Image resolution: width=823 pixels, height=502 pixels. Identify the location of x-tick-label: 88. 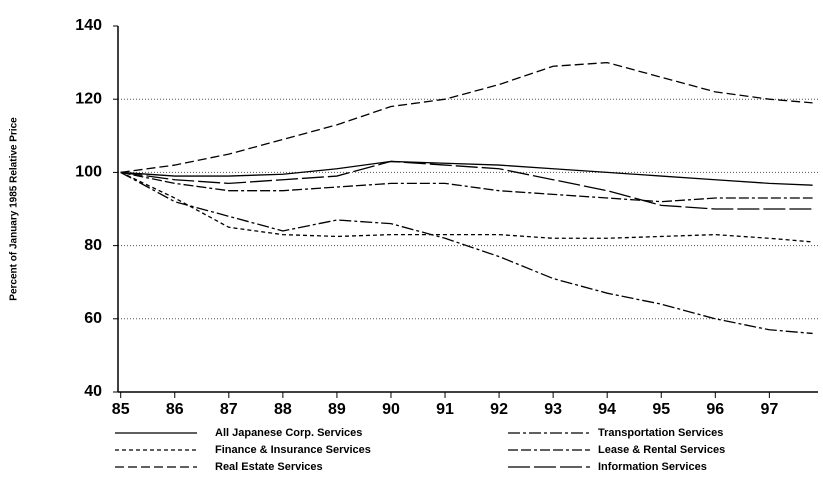
(283, 409).